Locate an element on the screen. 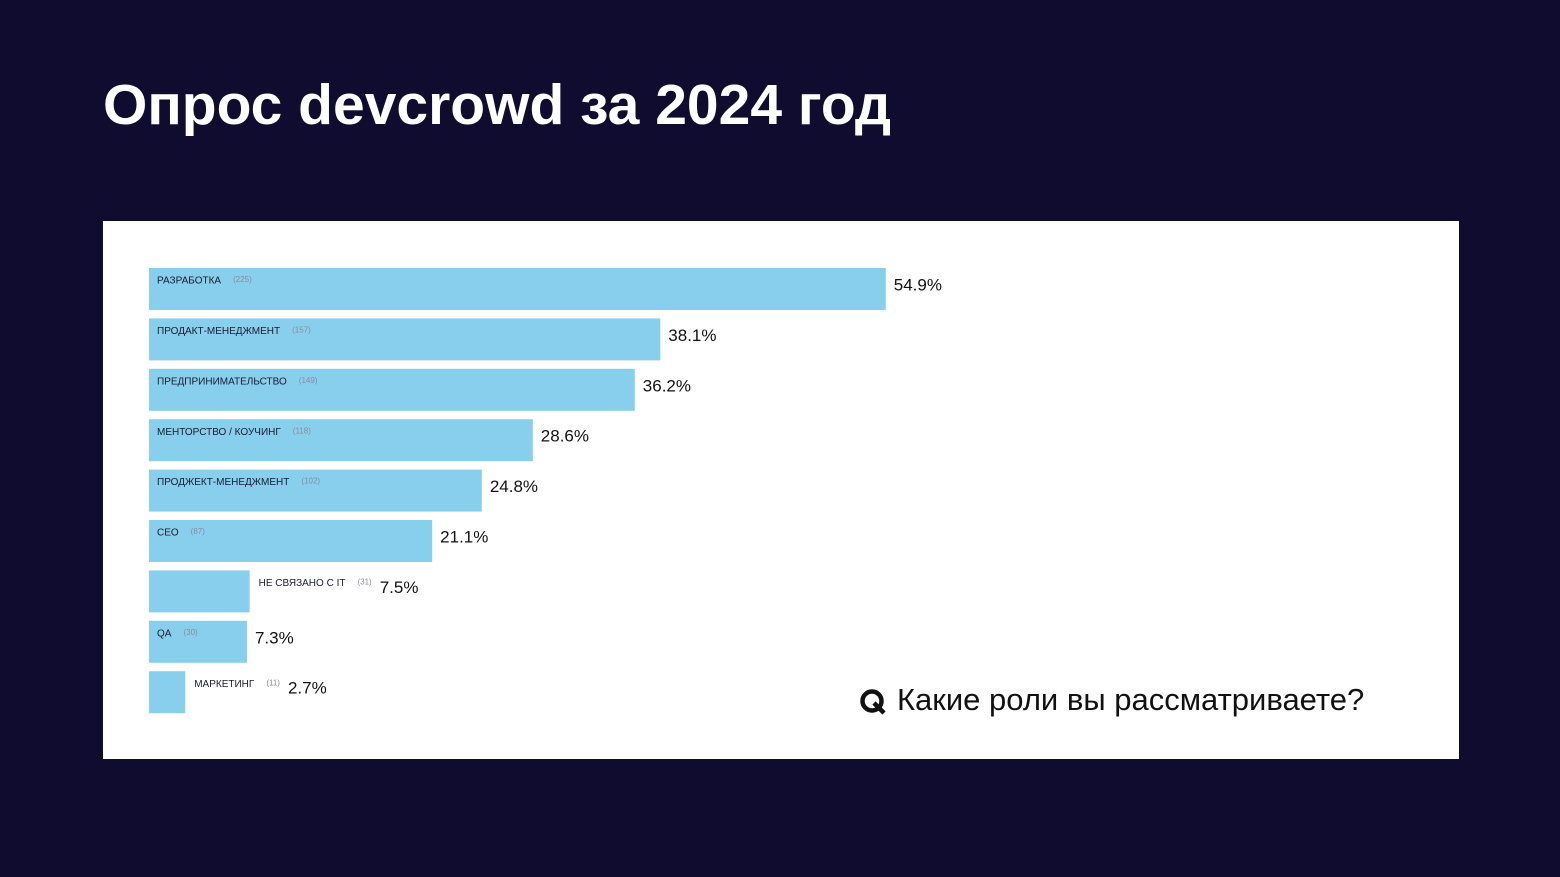 The image size is (1560, 877). count-label: (157) is located at coordinates (301, 330).